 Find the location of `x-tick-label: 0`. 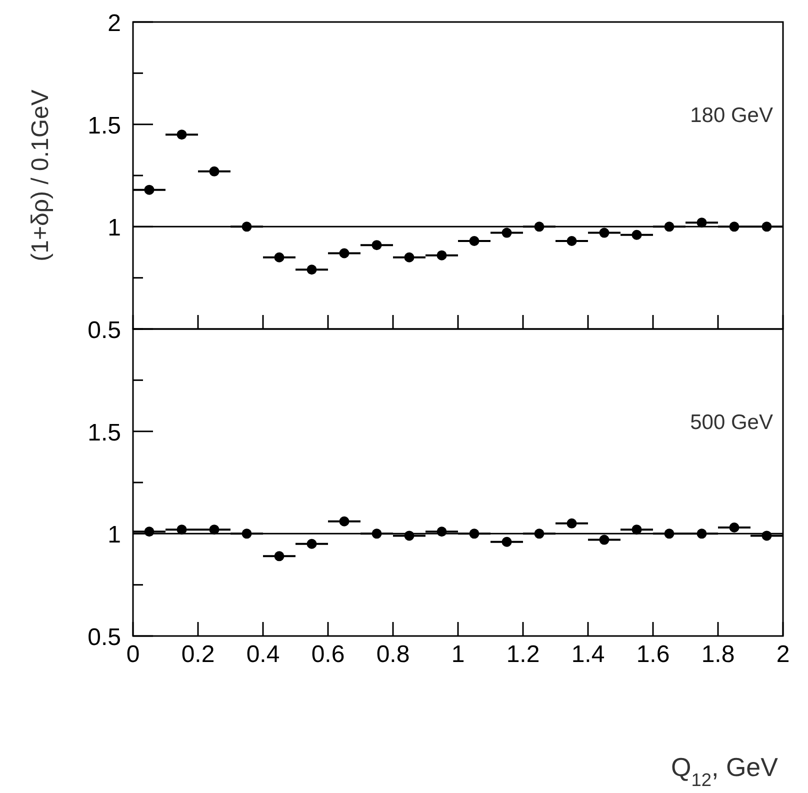

x-tick-label: 0 is located at coordinates (133, 654).